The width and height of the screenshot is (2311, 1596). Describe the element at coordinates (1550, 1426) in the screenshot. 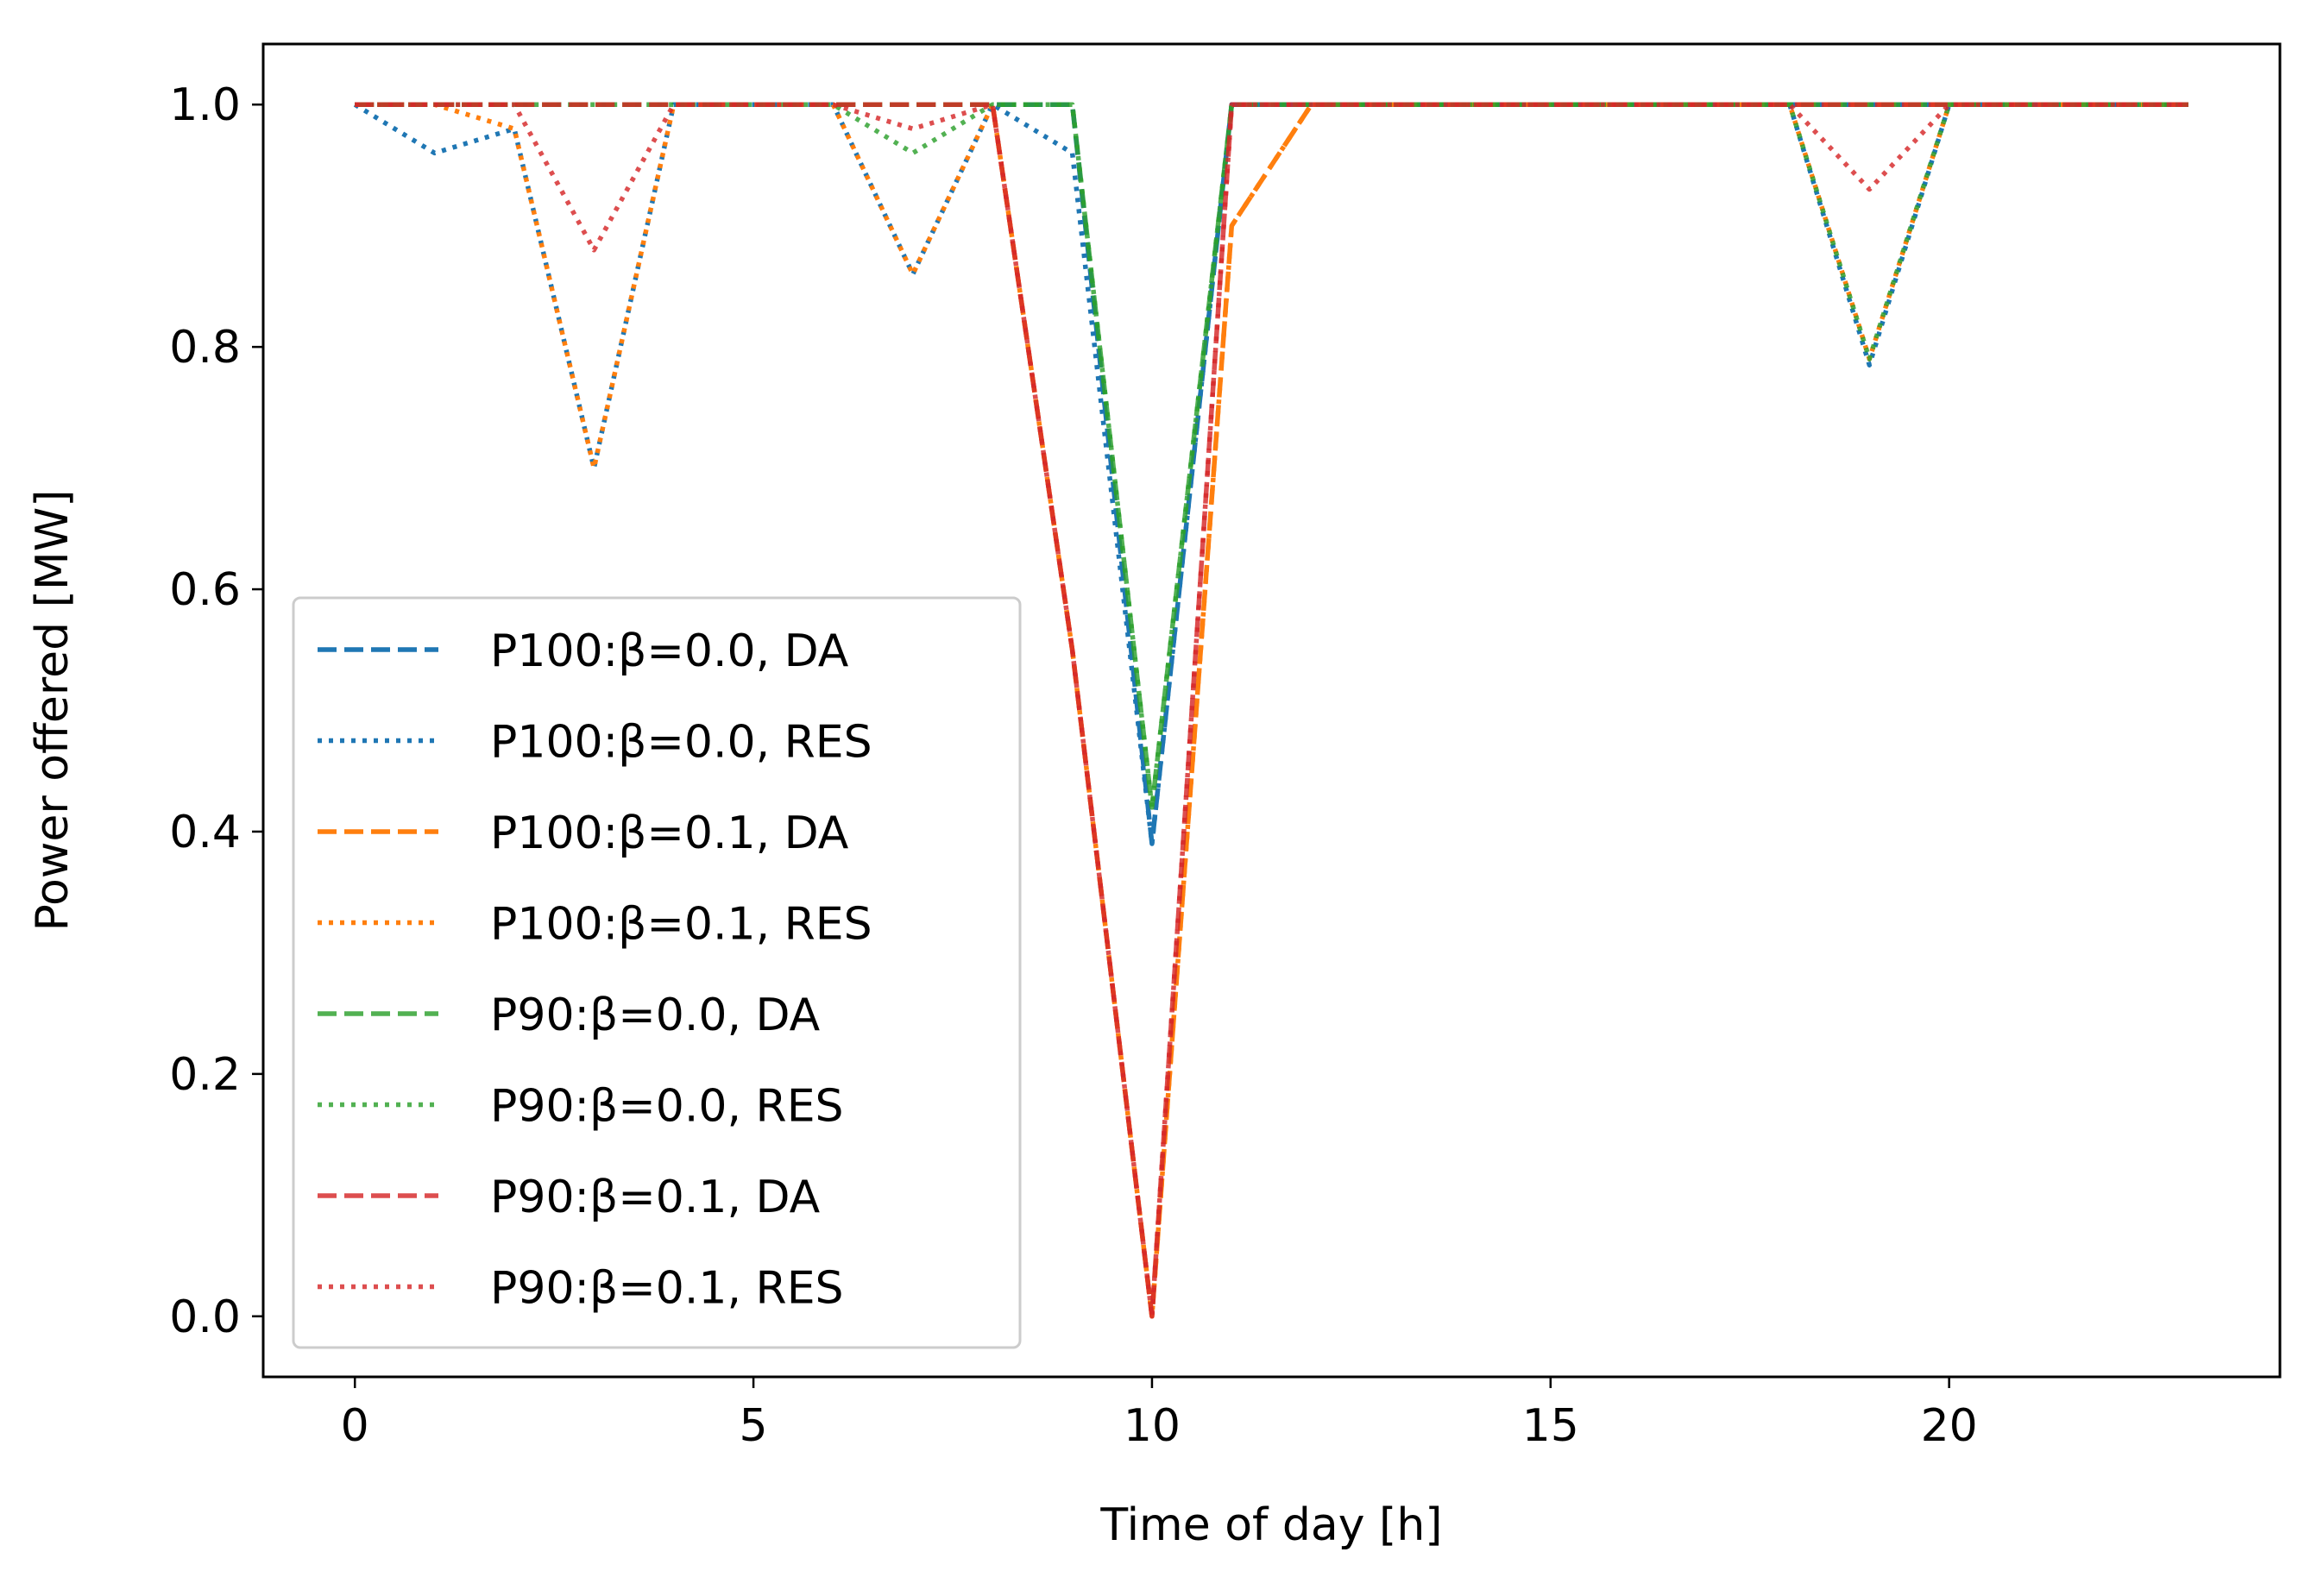

I see `x-tick-label: 15` at that location.